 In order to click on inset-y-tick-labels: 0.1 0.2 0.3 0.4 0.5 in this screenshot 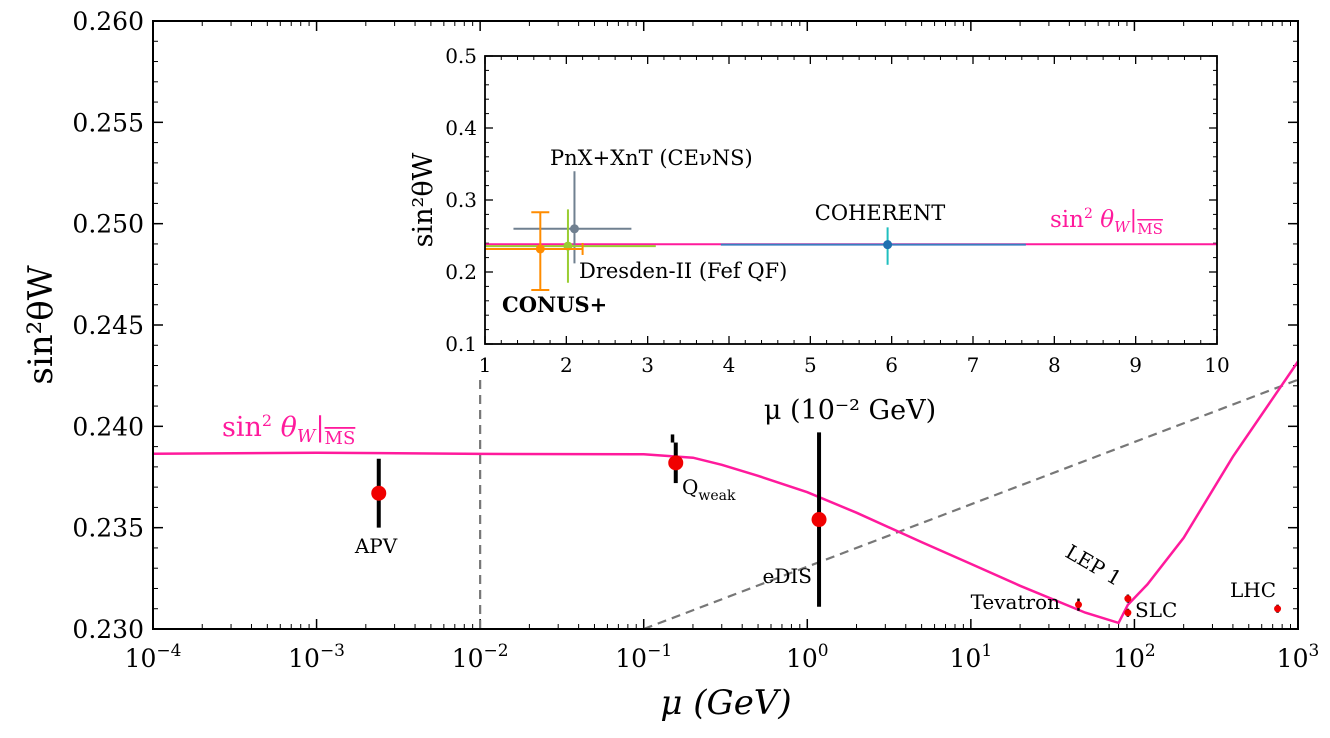, I will do `click(461, 200)`.